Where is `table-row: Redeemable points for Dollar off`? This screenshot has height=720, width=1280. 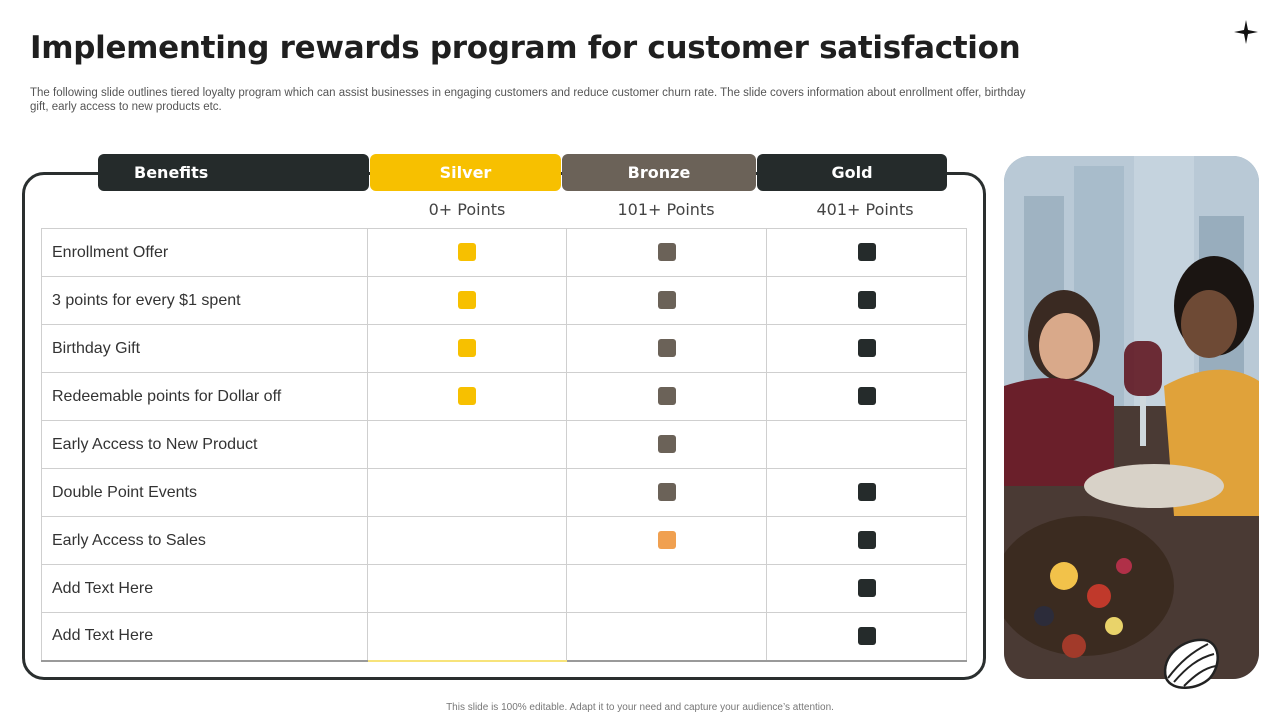
table-row: Redeemable points for Dollar off is located at coordinates (504, 396).